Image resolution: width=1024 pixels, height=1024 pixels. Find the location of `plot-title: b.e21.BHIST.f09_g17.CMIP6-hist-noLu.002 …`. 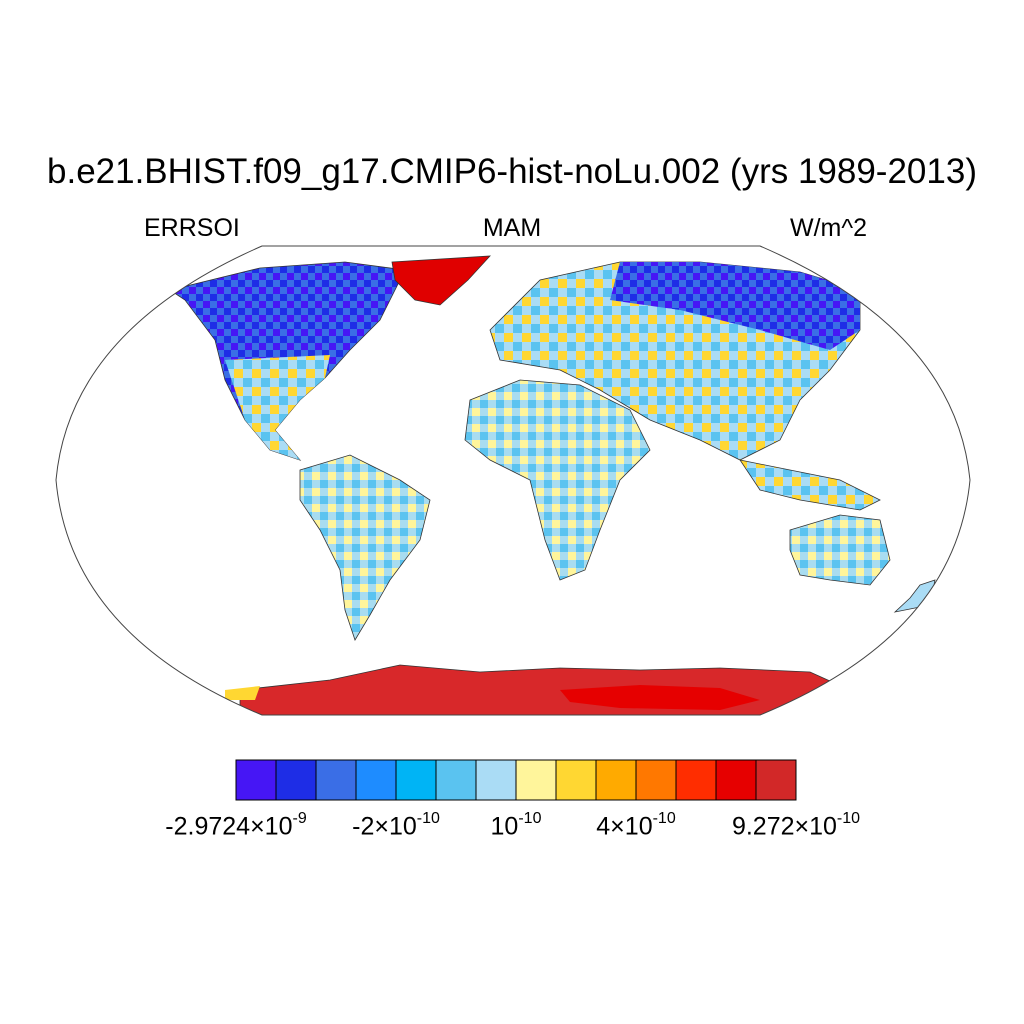

plot-title: b.e21.BHIST.f09_g17.CMIP6-hist-noLu.002 … is located at coordinates (512, 171).